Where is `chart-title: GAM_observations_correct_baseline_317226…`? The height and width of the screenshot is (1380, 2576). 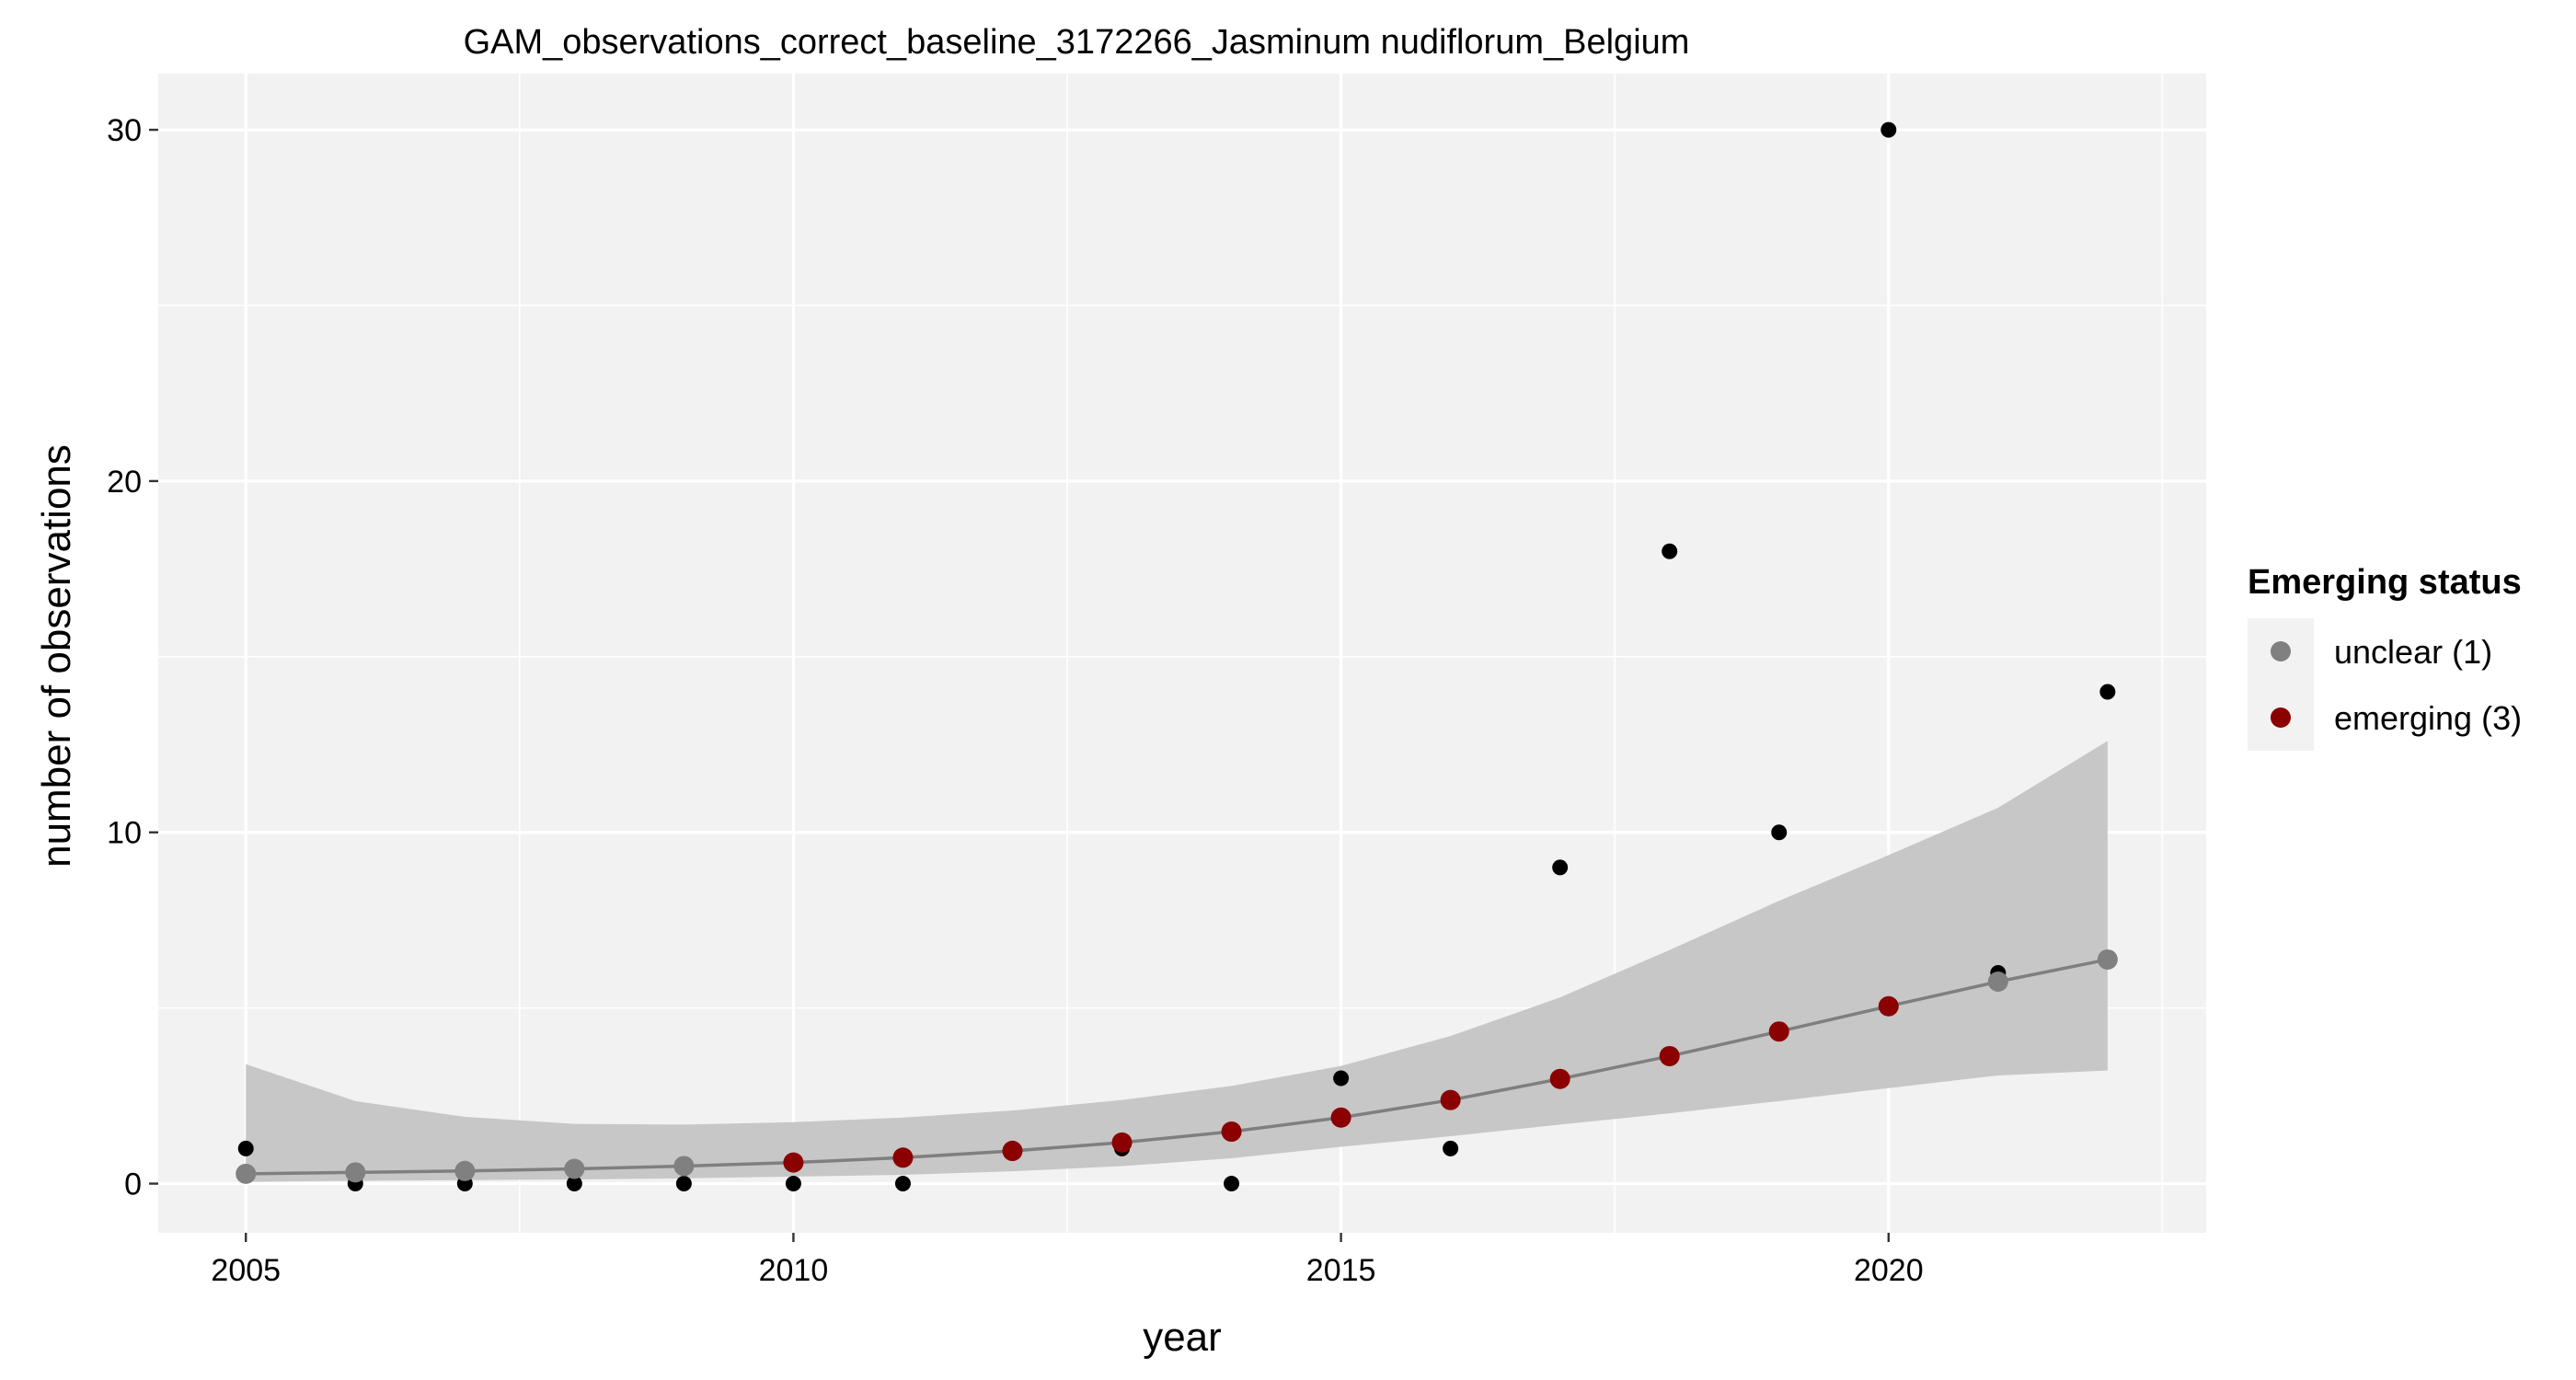 chart-title: GAM_observations_correct_baseline_317226… is located at coordinates (1077, 42).